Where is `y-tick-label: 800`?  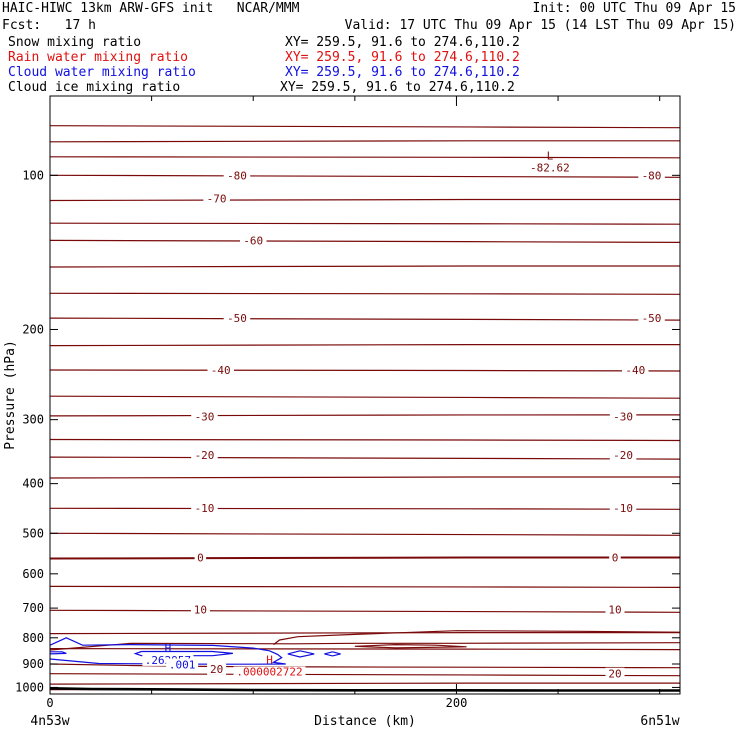
y-tick-label: 800 is located at coordinates (33, 638).